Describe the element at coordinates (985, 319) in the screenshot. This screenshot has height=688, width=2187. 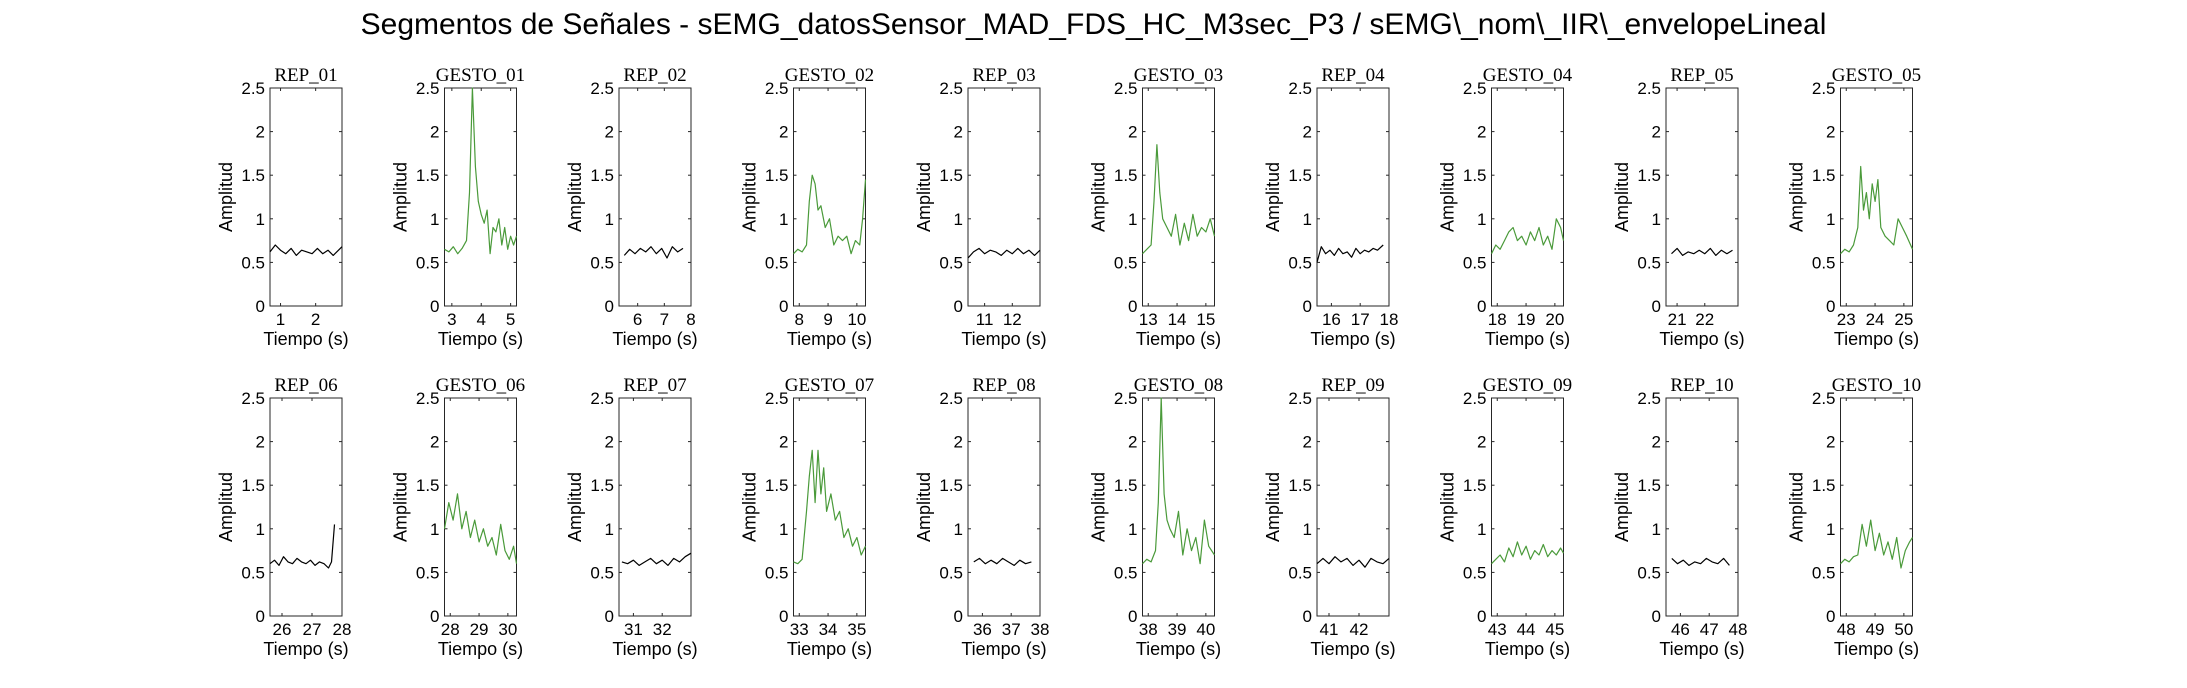
I see `x-tick-label: 11` at that location.